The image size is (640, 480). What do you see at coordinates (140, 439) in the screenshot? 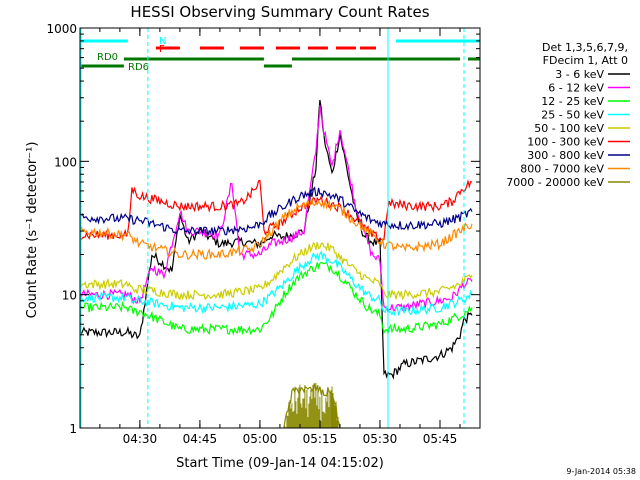
I see `x-tick-label: 04:30` at bounding box center [140, 439].